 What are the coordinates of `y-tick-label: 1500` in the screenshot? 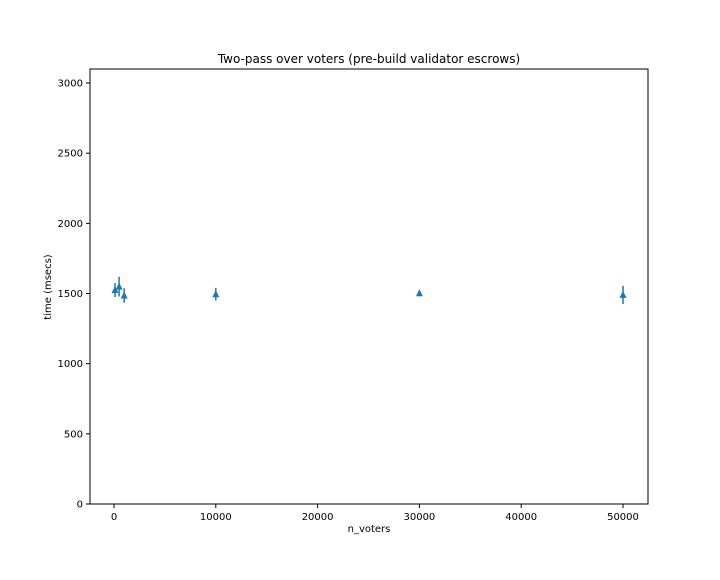 It's located at (70, 294).